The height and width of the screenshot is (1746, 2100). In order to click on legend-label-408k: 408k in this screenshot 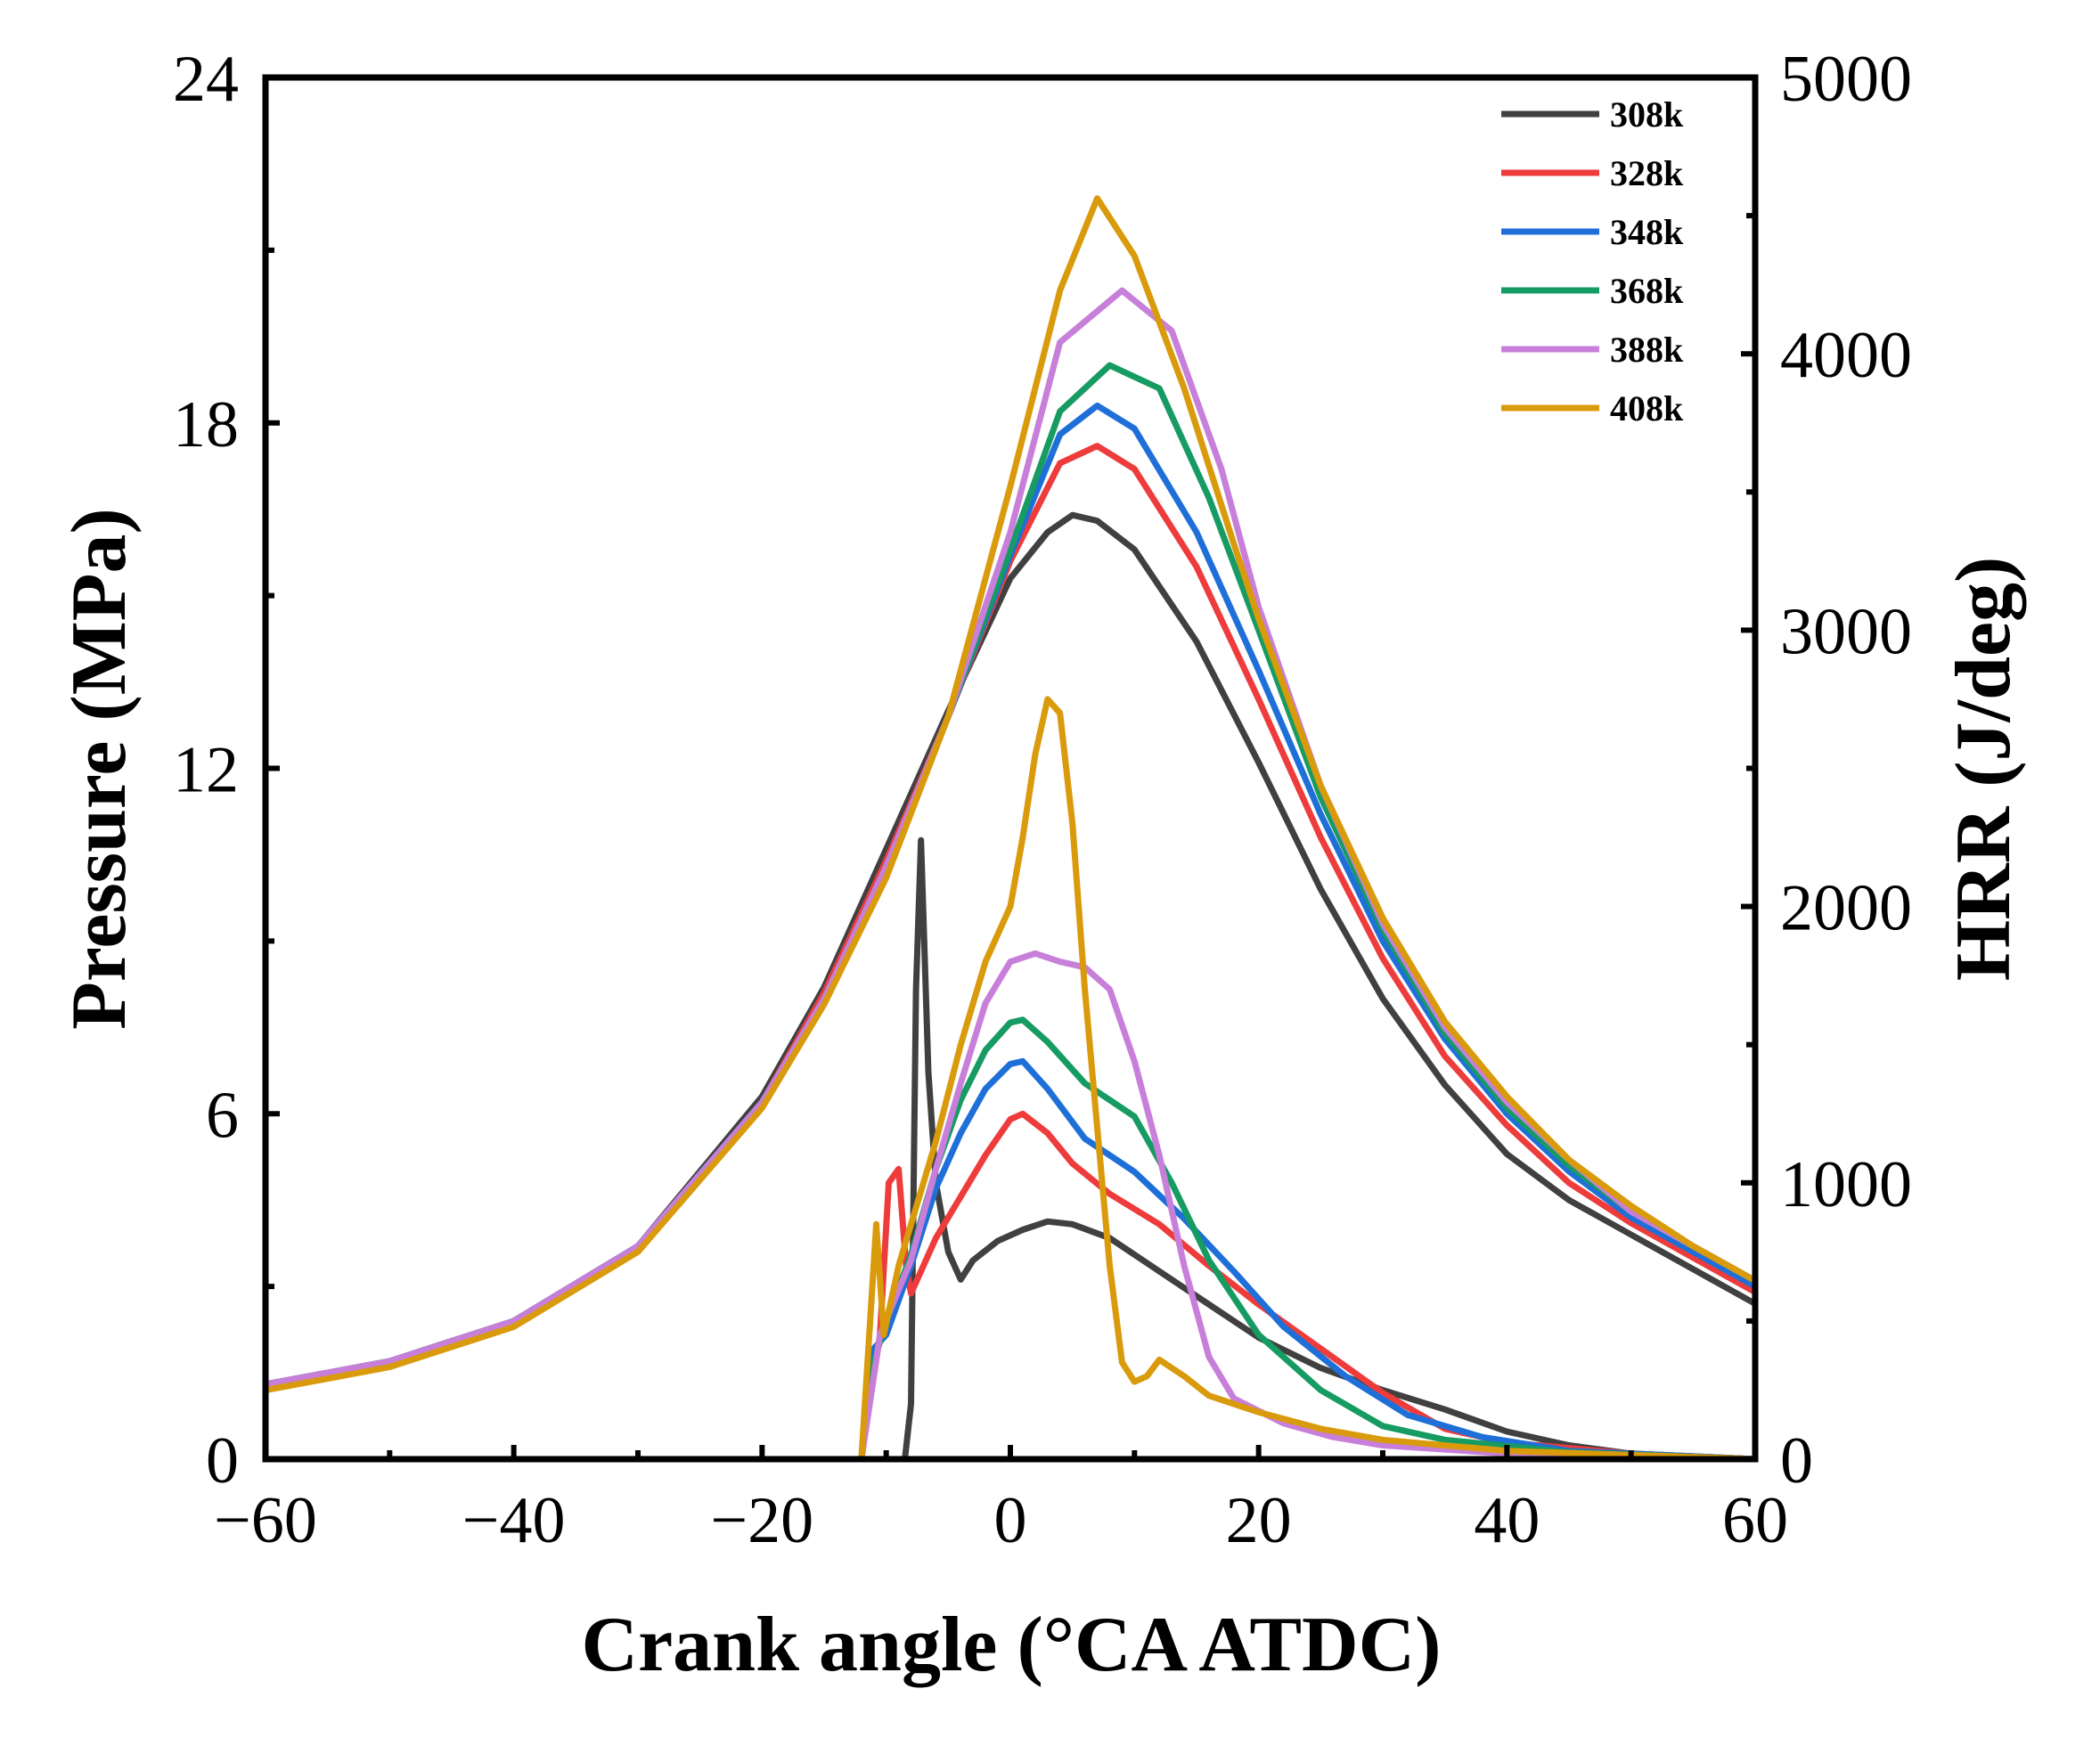, I will do `click(1647, 408)`.